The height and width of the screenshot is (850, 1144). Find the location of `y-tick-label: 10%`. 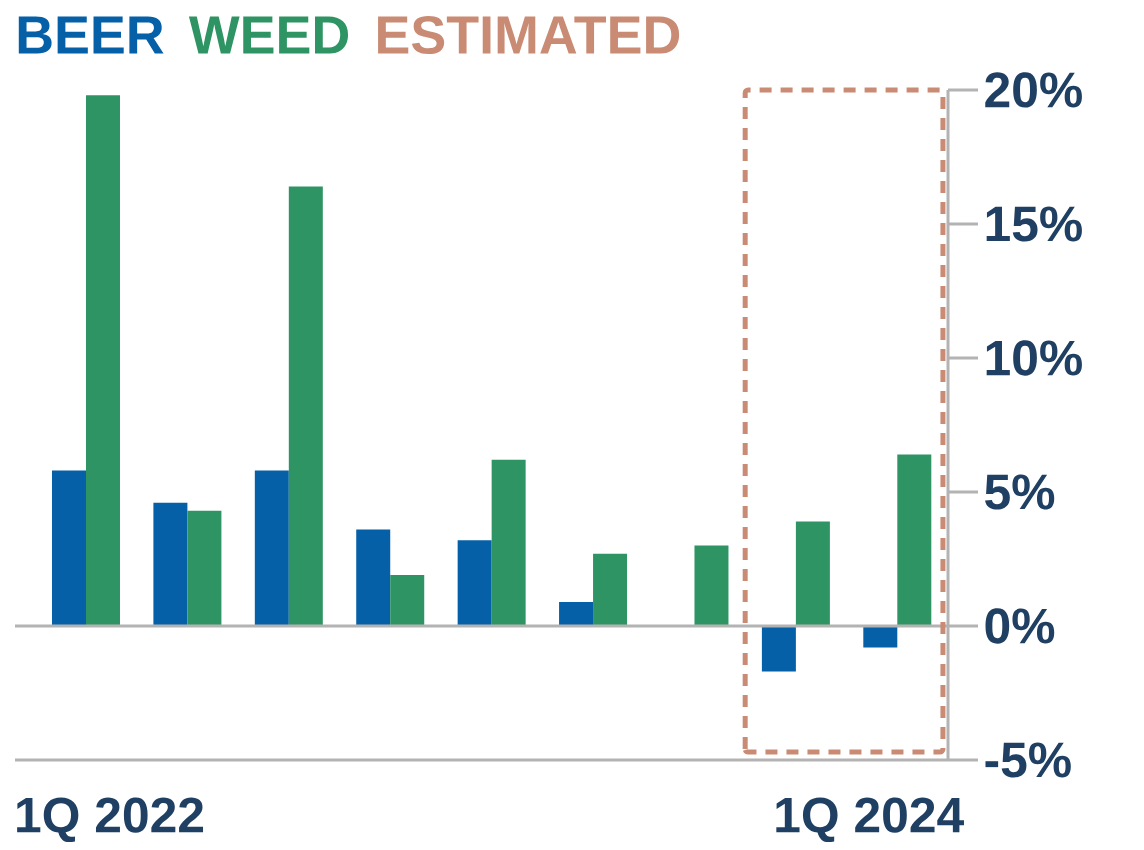

y-tick-label: 10% is located at coordinates (1034, 358).